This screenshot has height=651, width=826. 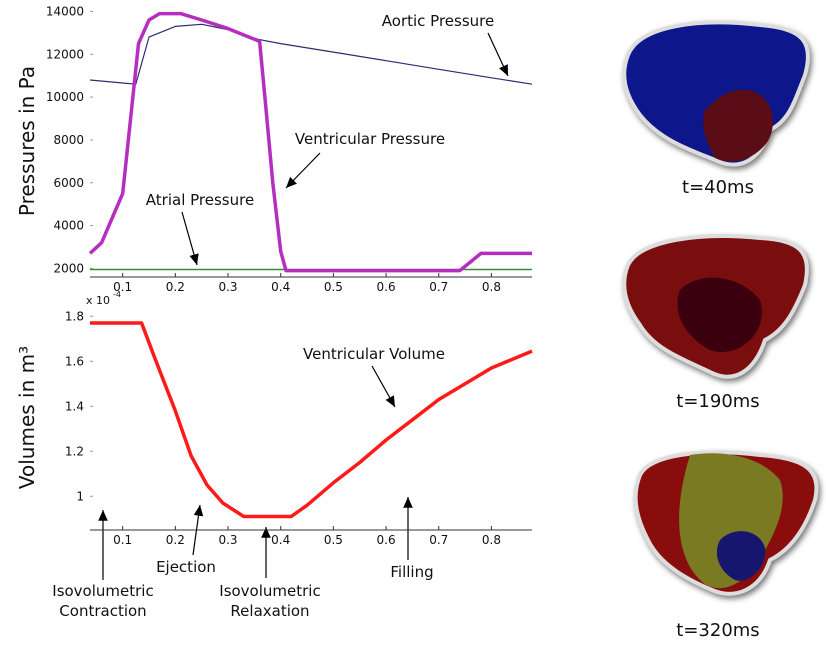 I want to click on y-axis-label: Pressures in Pa, so click(x=27, y=141).